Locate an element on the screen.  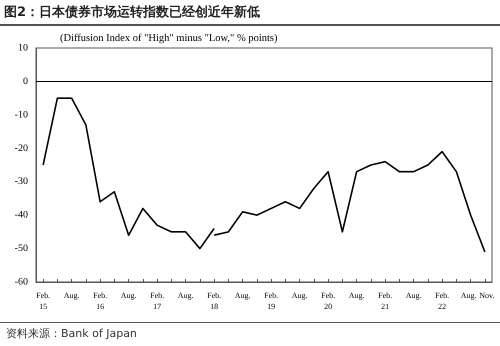
x-tick-label: Feb. 19 is located at coordinates (271, 301).